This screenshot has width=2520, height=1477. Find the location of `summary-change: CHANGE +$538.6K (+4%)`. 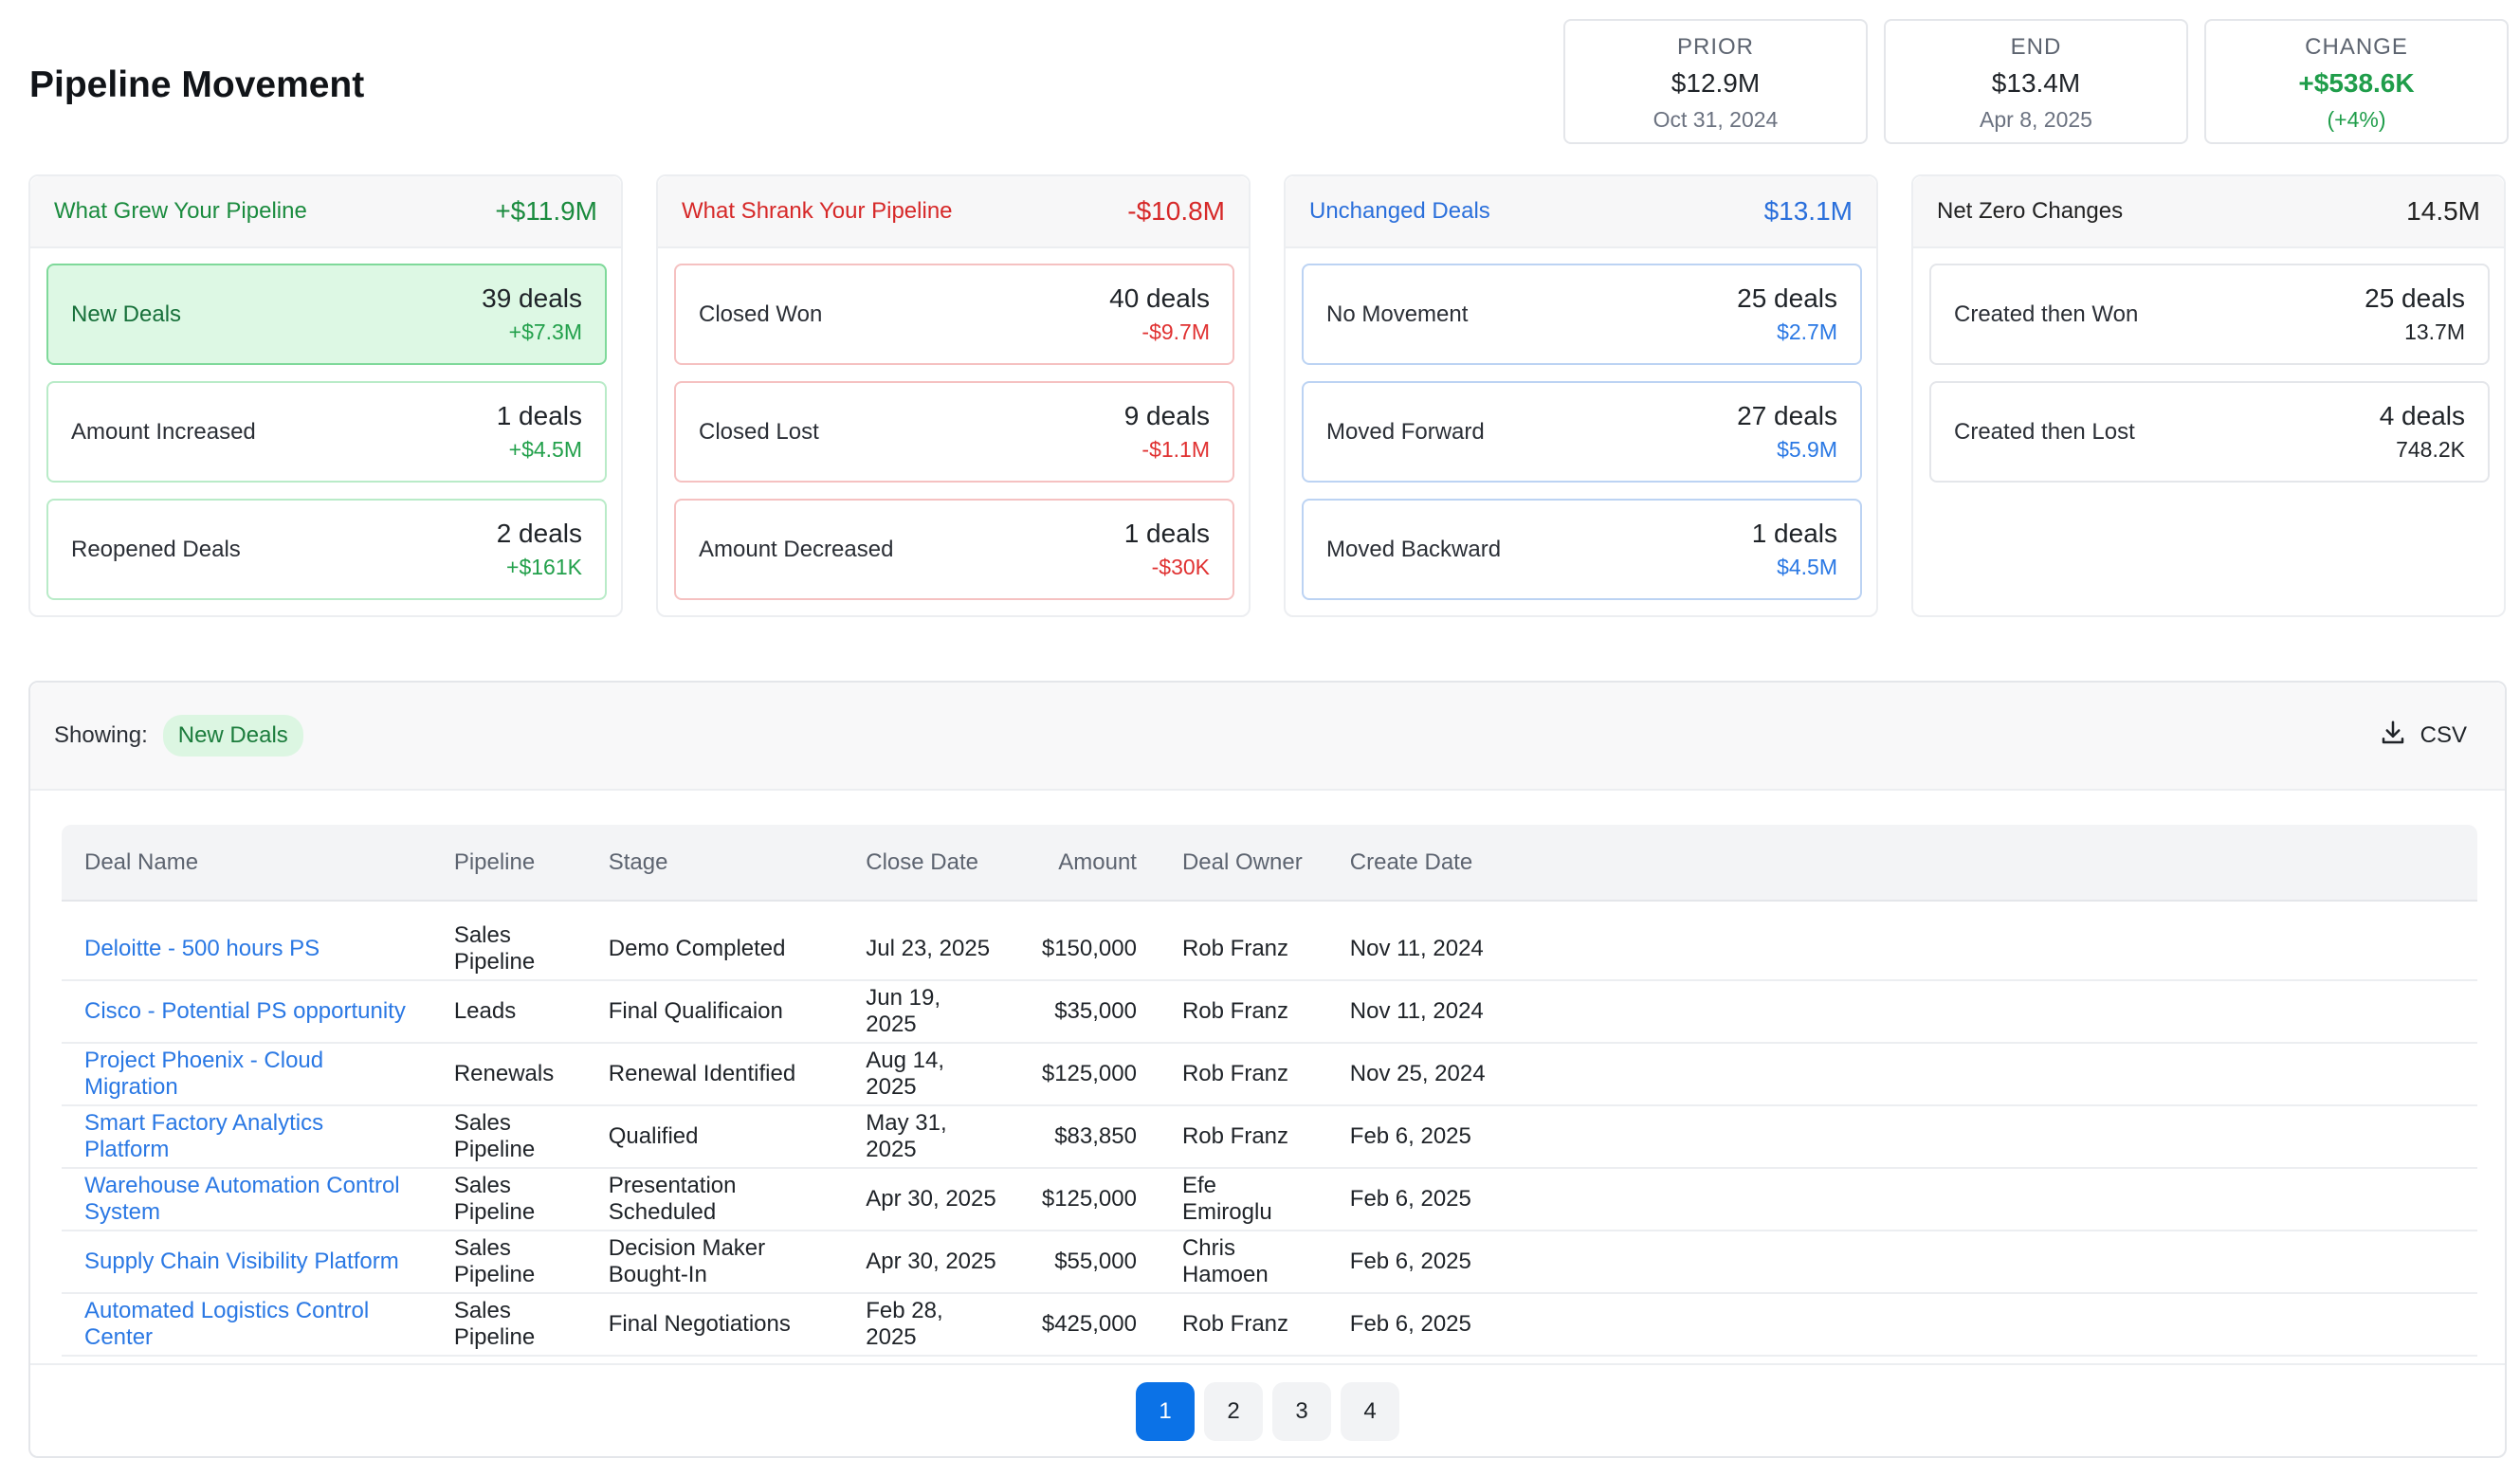

summary-change: CHANGE +$538.6K (+4%) is located at coordinates (2356, 82).